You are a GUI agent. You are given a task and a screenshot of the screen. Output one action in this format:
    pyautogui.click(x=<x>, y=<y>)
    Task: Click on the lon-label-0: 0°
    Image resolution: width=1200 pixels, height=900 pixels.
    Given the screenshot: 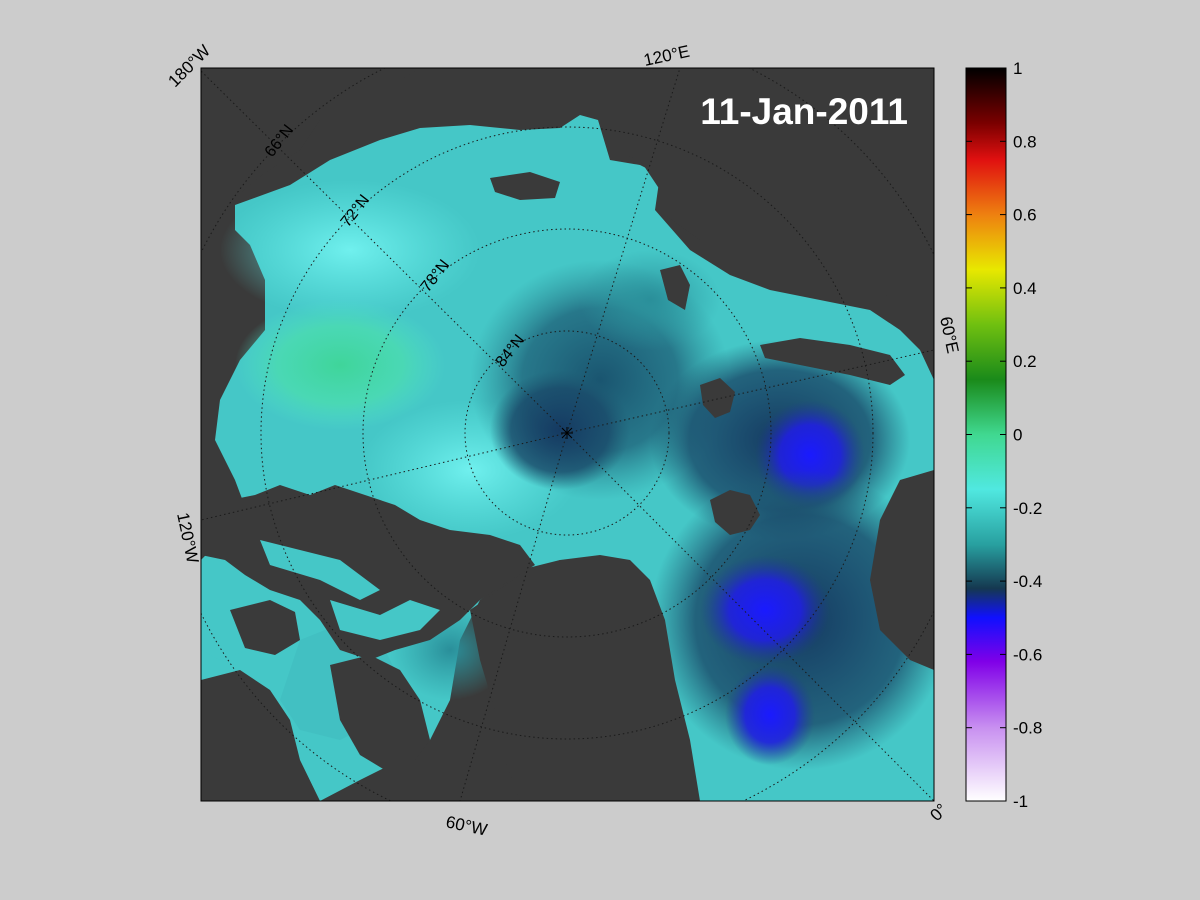 What is the action you would take?
    pyautogui.click(x=938, y=812)
    